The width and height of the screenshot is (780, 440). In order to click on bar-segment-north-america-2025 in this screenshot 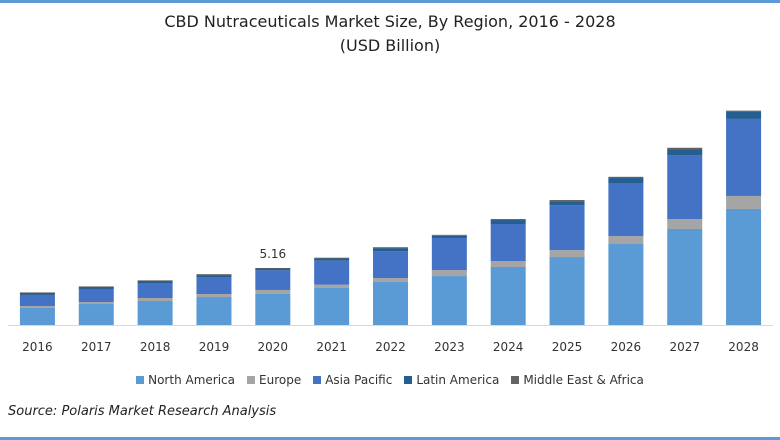, I will do `click(567, 291)`.